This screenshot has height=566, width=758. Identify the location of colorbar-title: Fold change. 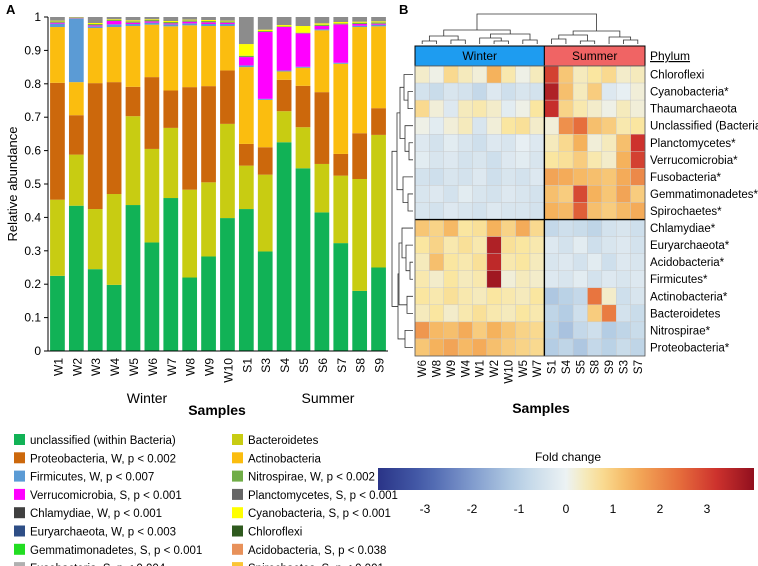
(568, 457).